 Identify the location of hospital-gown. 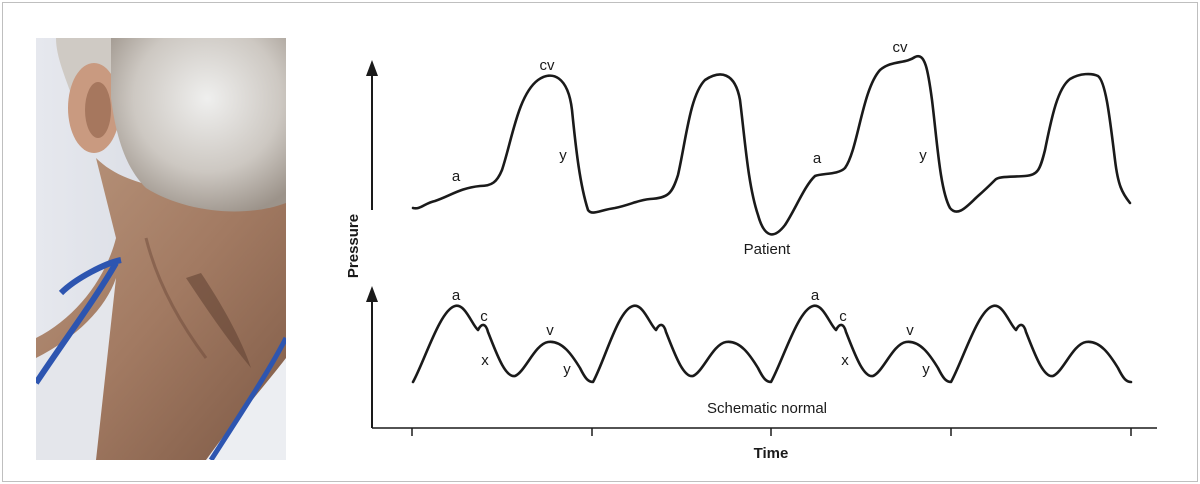
(76, 369).